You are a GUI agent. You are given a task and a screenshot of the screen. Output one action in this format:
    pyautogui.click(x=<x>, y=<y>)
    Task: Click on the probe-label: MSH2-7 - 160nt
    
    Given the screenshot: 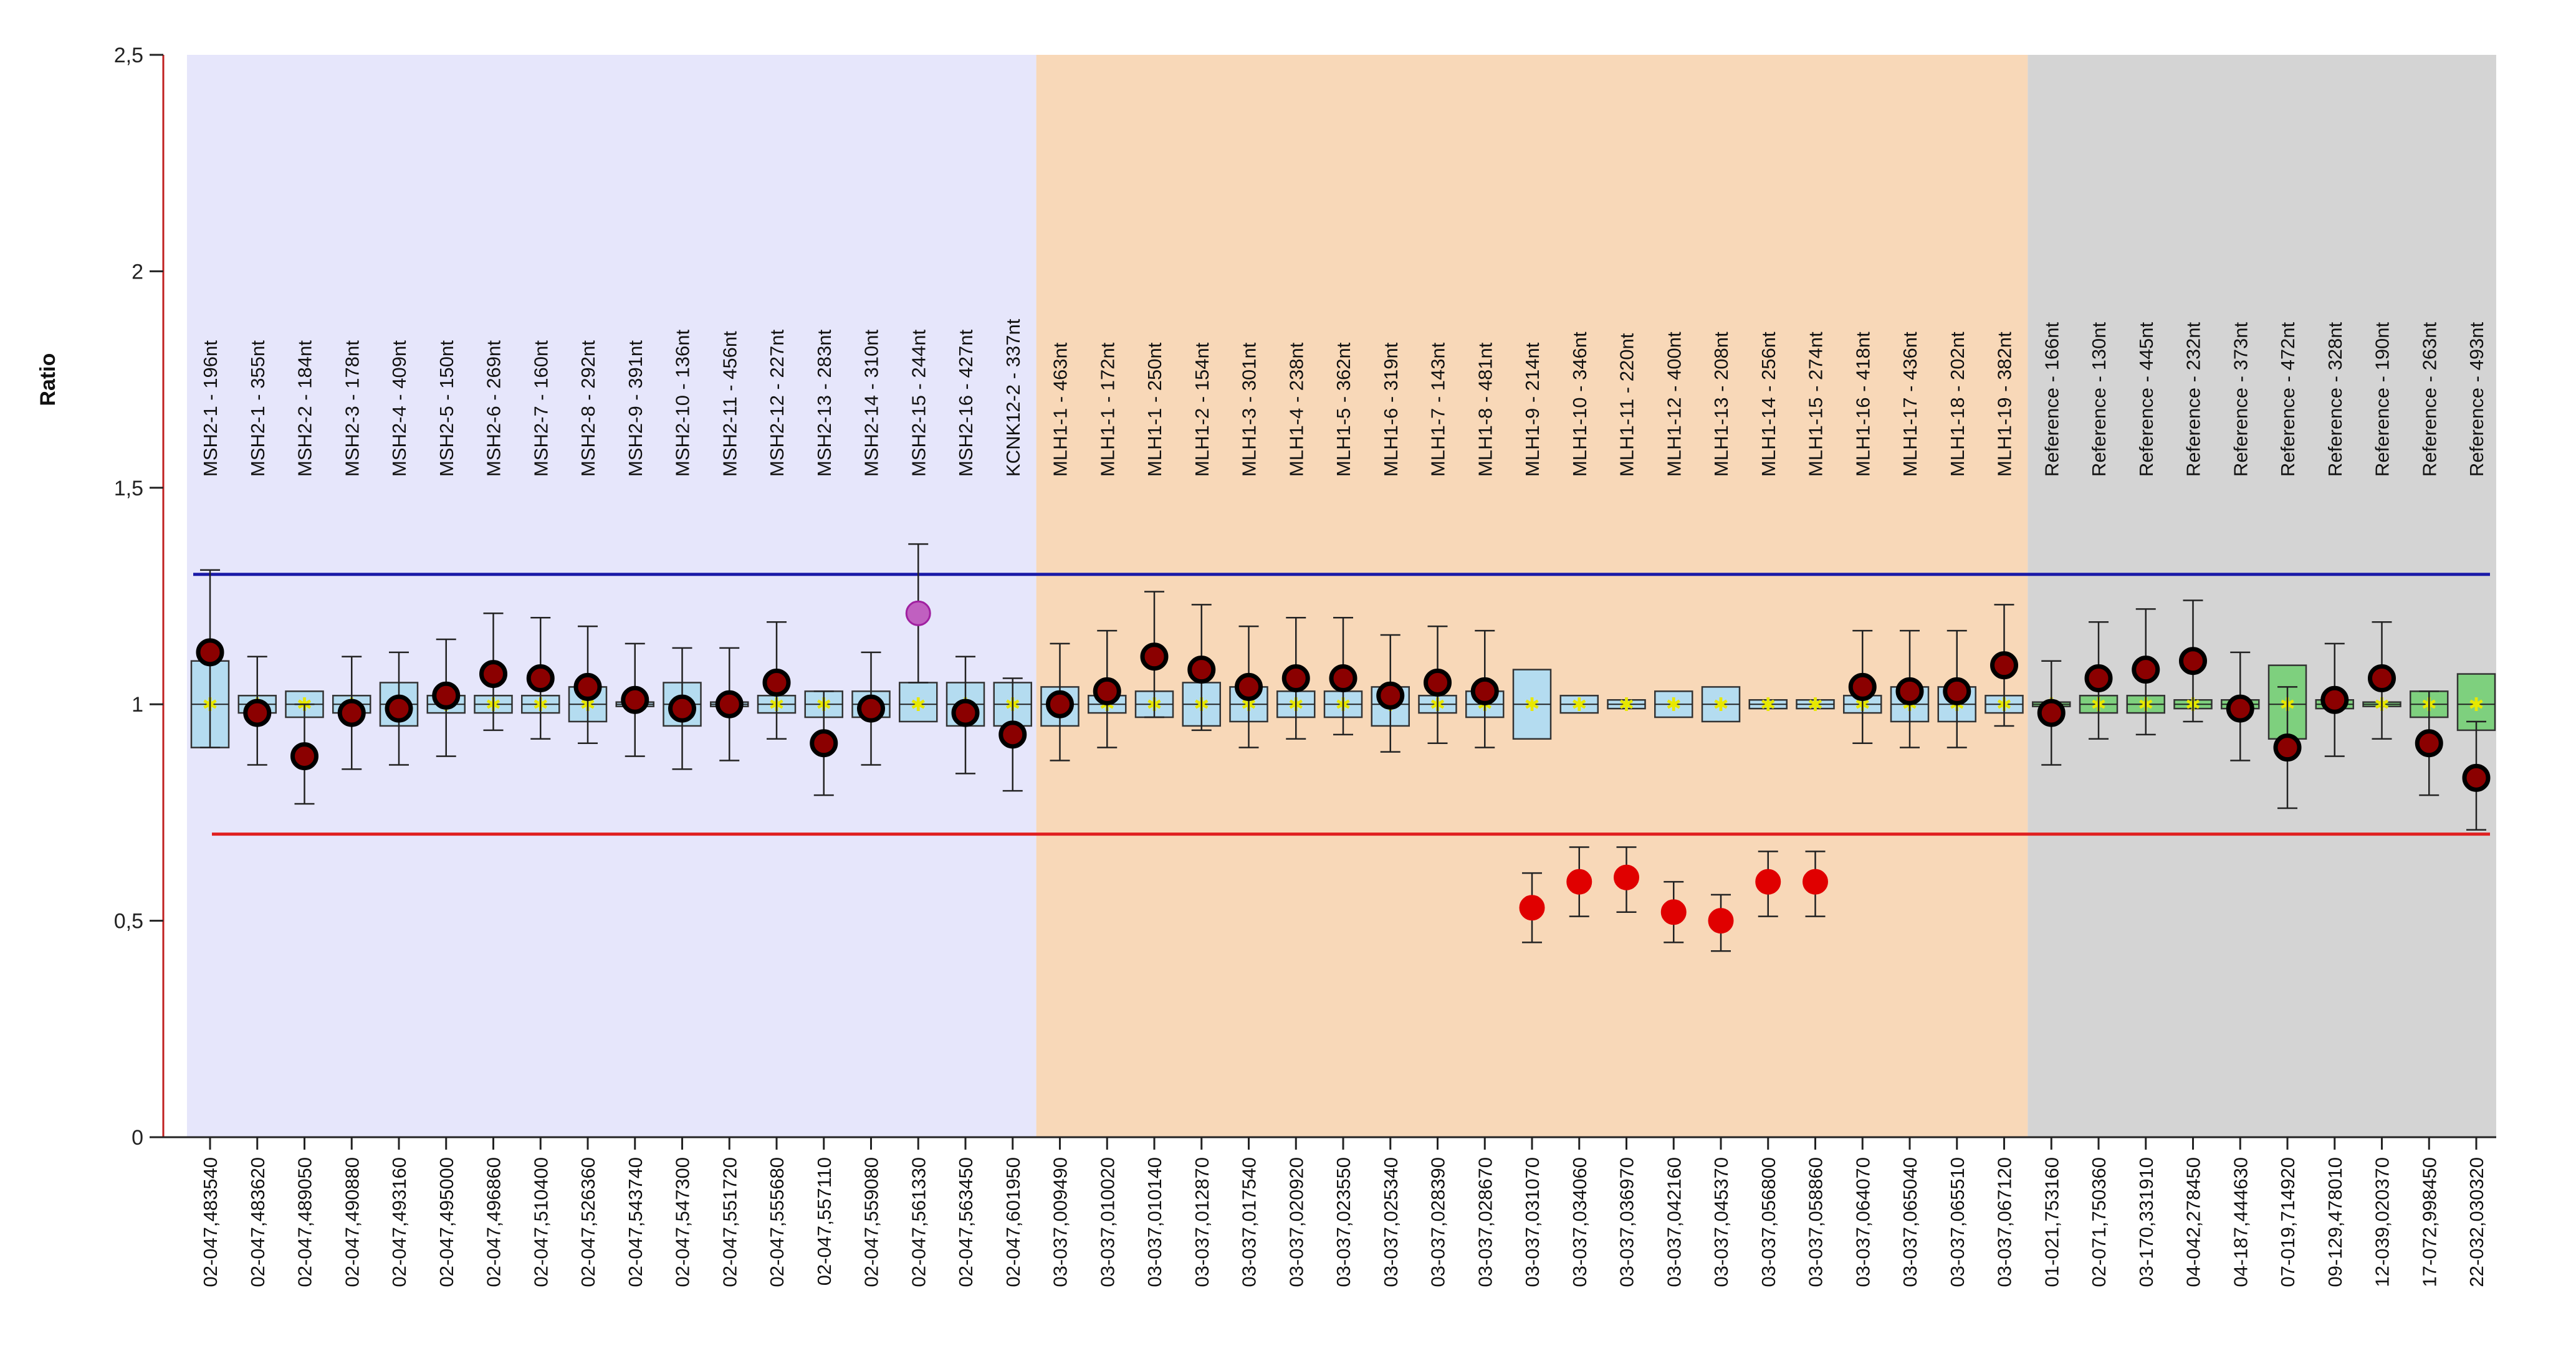 What is the action you would take?
    pyautogui.click(x=541, y=408)
    